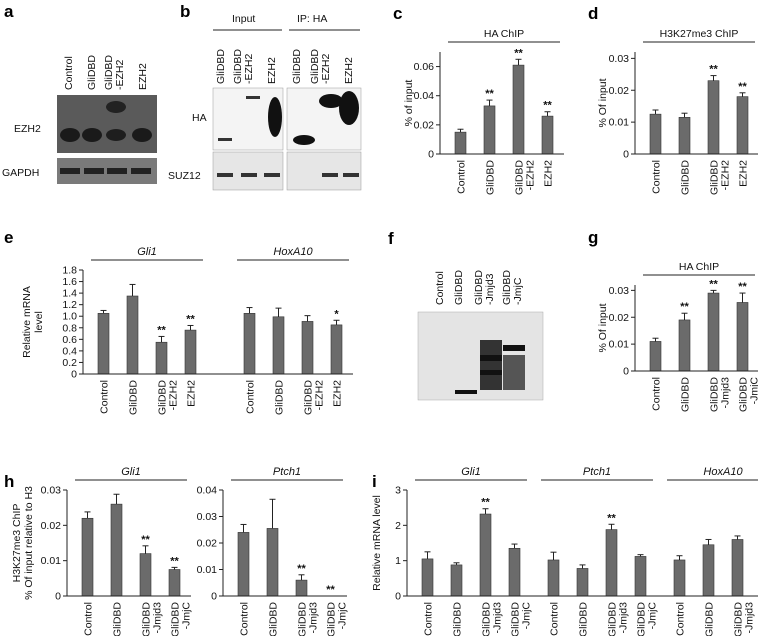 This screenshot has width=758, height=636. I want to click on panel-label-f: f, so click(391, 238).